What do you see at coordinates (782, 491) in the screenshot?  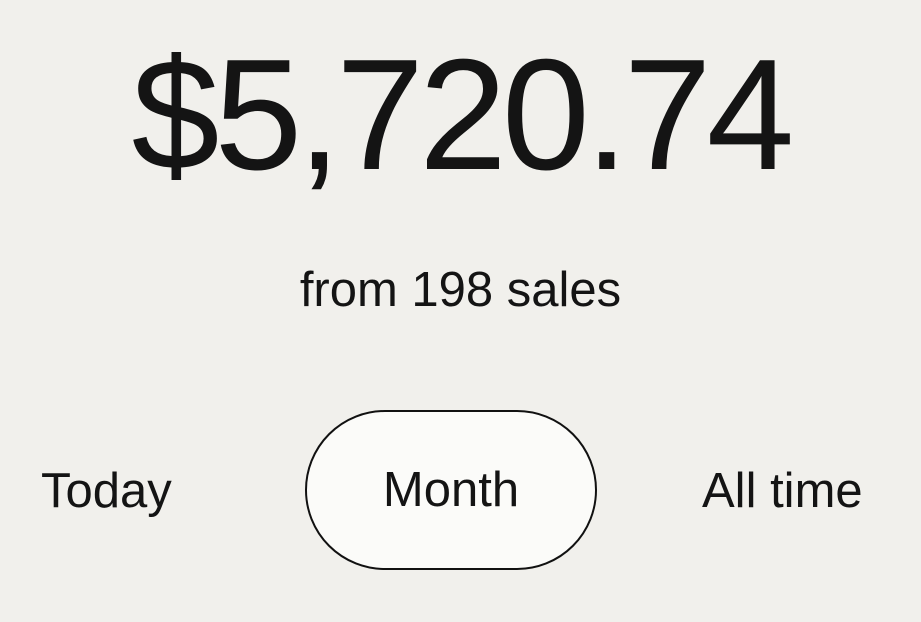 I see `tab-all-time: All time` at bounding box center [782, 491].